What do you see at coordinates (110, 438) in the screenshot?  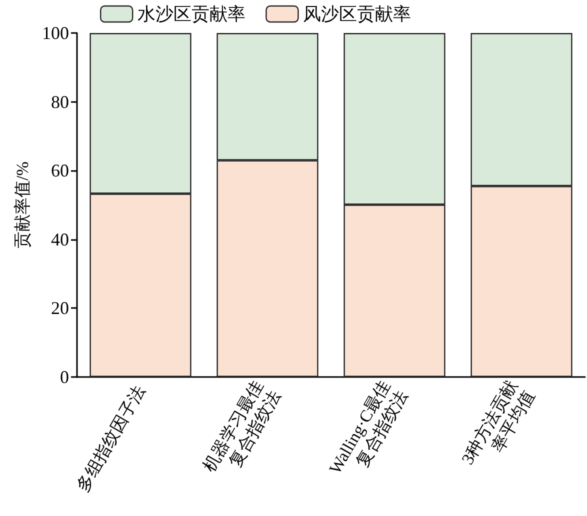 I see `x-tick-label: 多组指纹因子法` at bounding box center [110, 438].